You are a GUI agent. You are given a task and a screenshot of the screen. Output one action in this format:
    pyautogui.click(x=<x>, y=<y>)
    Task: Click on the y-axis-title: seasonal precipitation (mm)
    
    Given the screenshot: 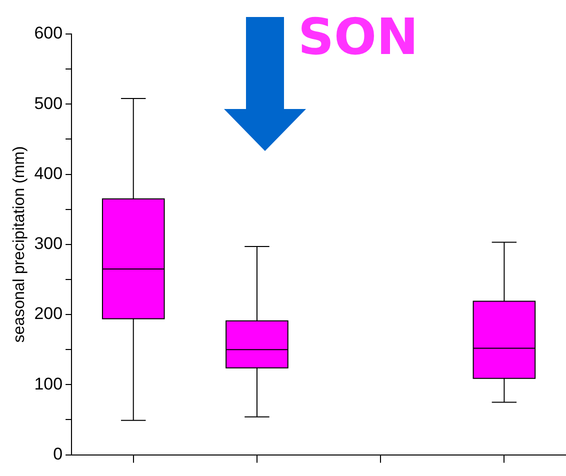 What is the action you would take?
    pyautogui.click(x=19, y=244)
    